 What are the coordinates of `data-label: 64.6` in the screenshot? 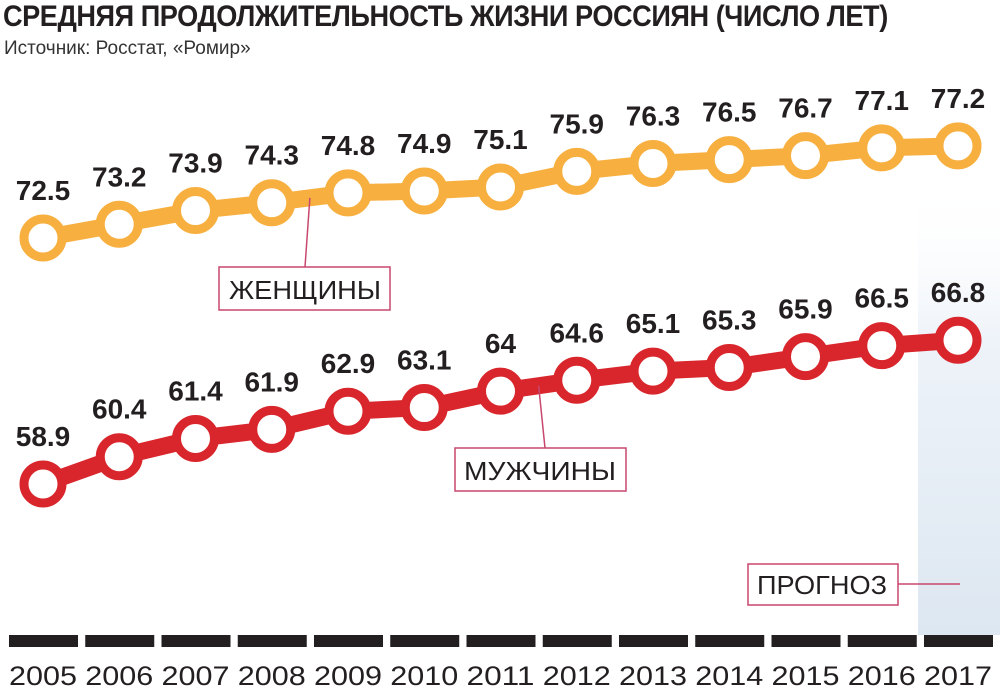 It's located at (577, 332).